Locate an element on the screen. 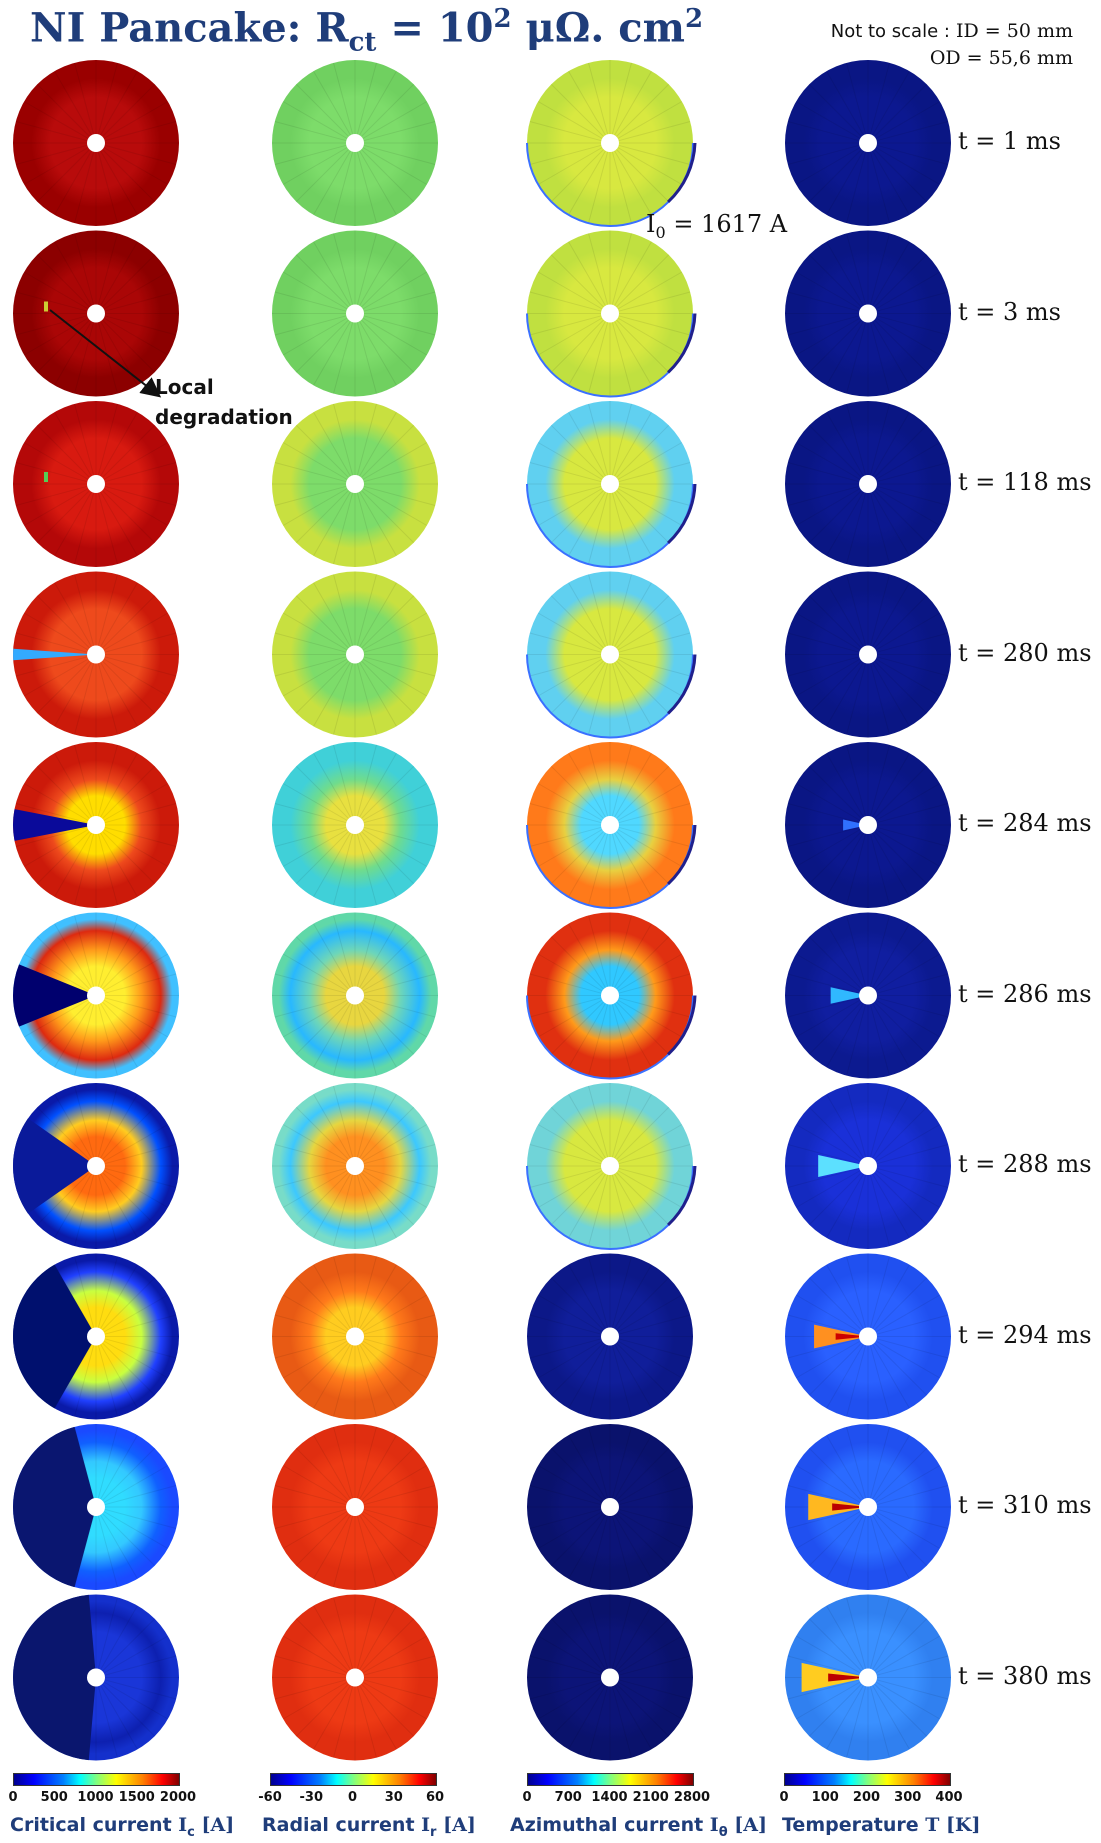 This screenshot has height=1843, width=1101. local-defect-spot is located at coordinates (46, 477).